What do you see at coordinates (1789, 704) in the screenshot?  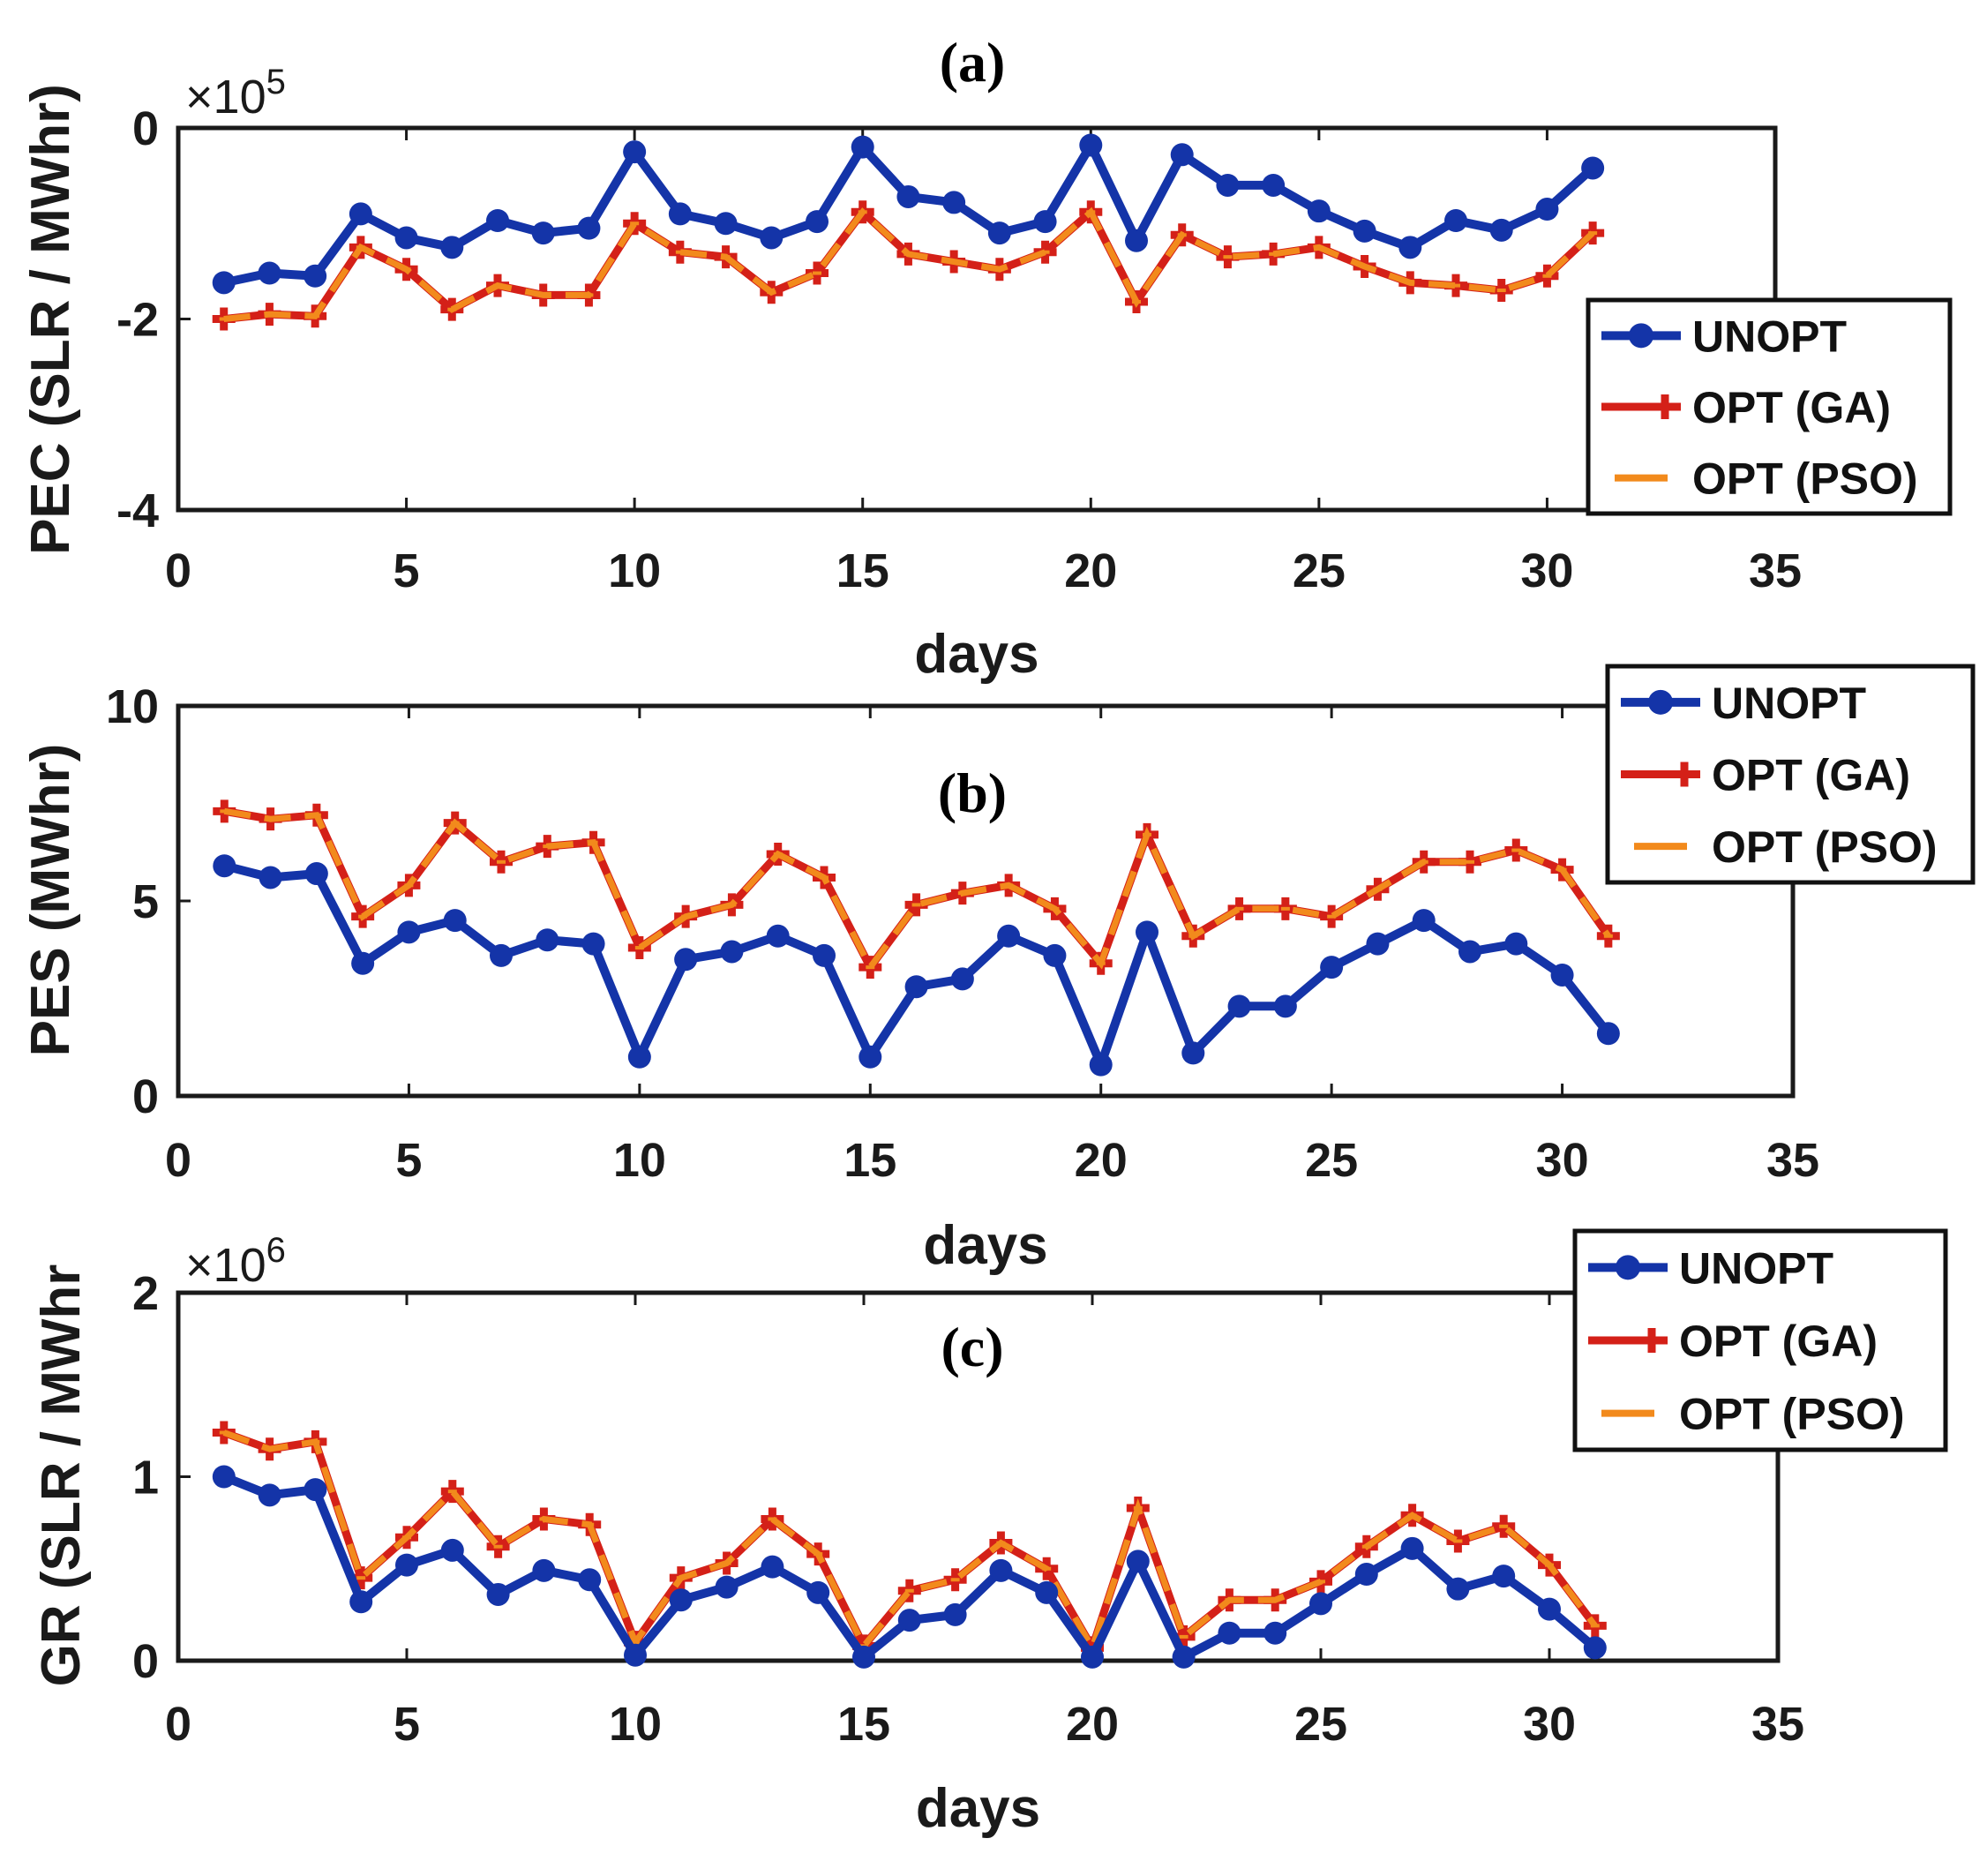 I see `legend-label: UNOPT` at bounding box center [1789, 704].